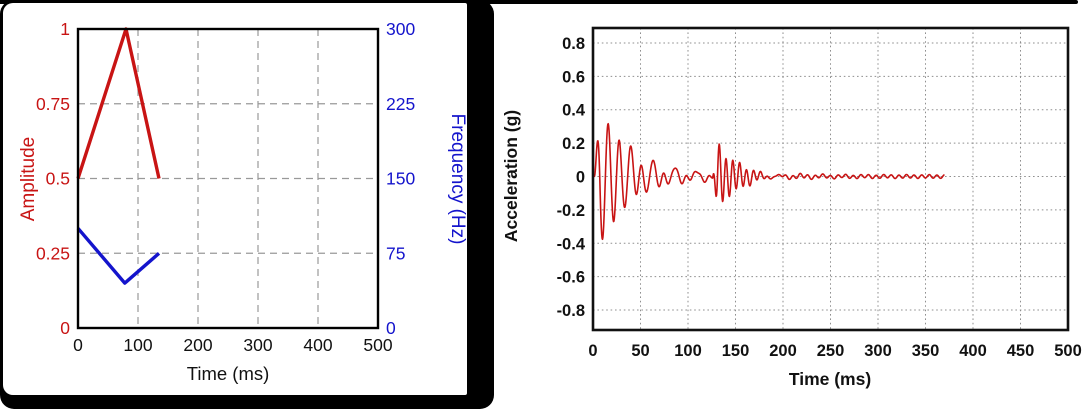 The height and width of the screenshot is (409, 1086). Describe the element at coordinates (511, 176) in the screenshot. I see `y-axis-title: Acceleration (g)` at that location.